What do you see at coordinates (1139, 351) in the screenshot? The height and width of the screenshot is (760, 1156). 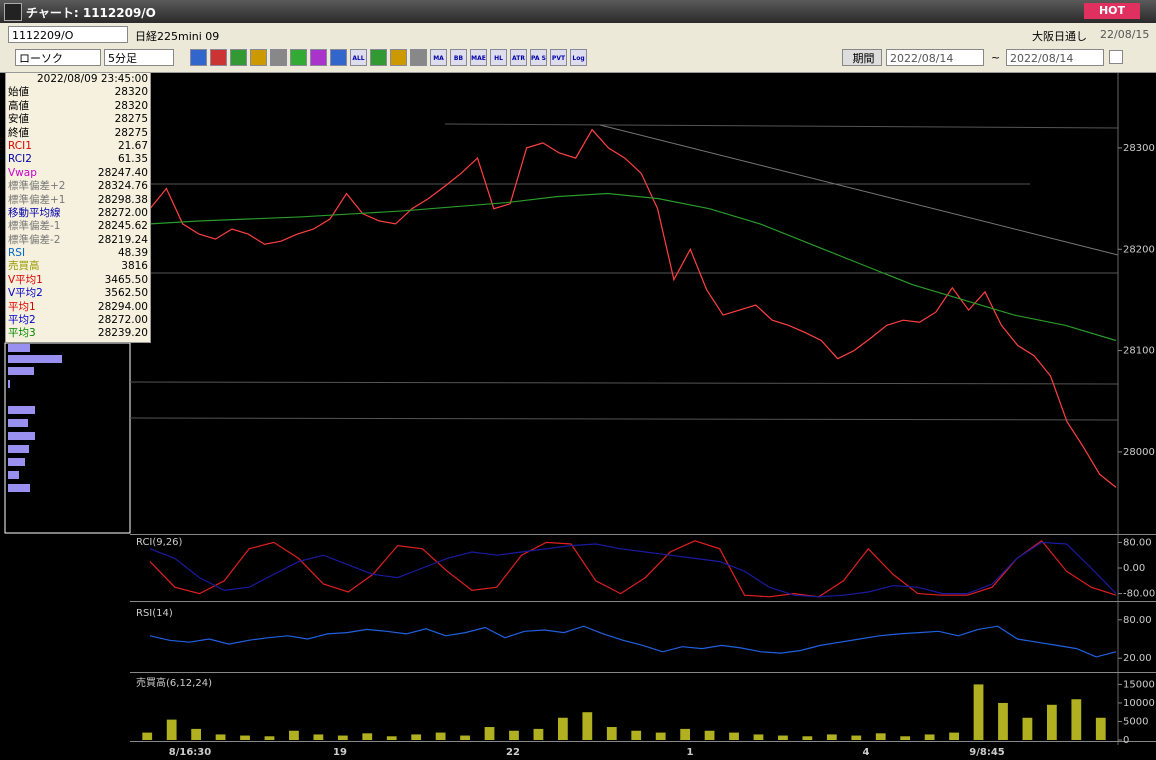 I see `y-tick-label: 28100` at bounding box center [1139, 351].